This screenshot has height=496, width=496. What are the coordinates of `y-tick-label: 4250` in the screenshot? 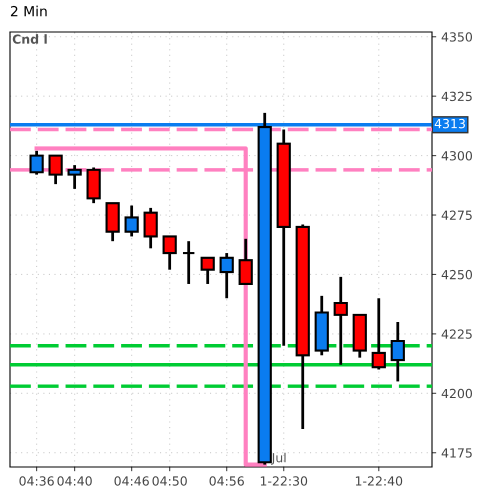 It's located at (457, 275).